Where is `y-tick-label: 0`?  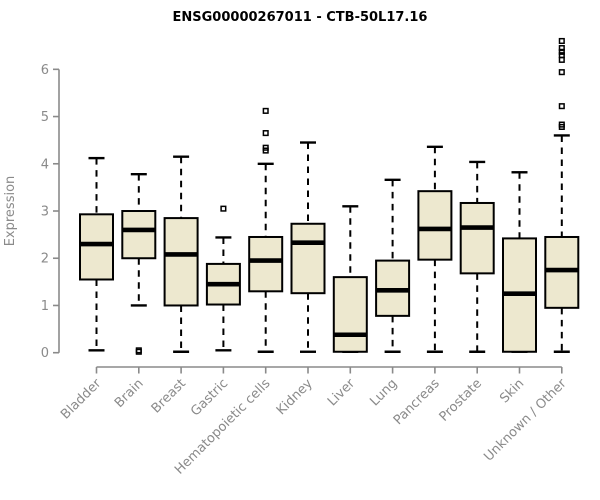 y-tick-label: 0 is located at coordinates (45, 353).